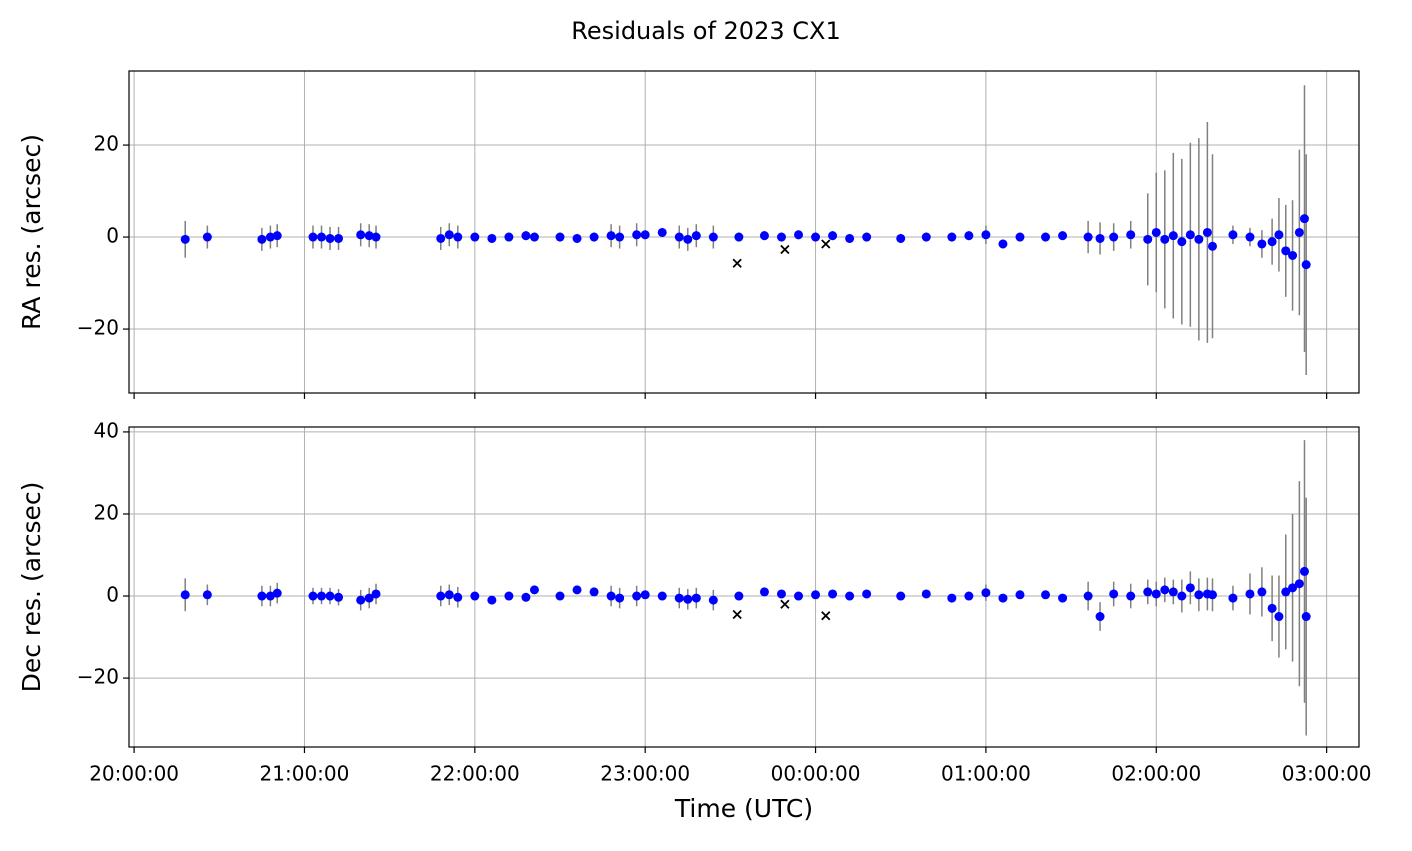  Describe the element at coordinates (645, 774) in the screenshot. I see `x-tick-label: 23:00:00` at that location.